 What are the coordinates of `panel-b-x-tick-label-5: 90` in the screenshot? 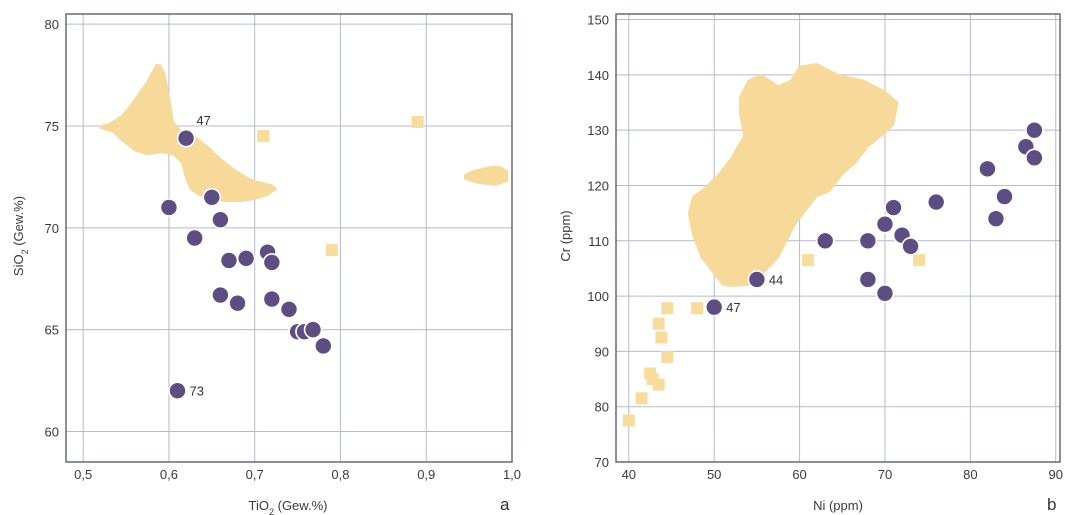 It's located at (1055, 474).